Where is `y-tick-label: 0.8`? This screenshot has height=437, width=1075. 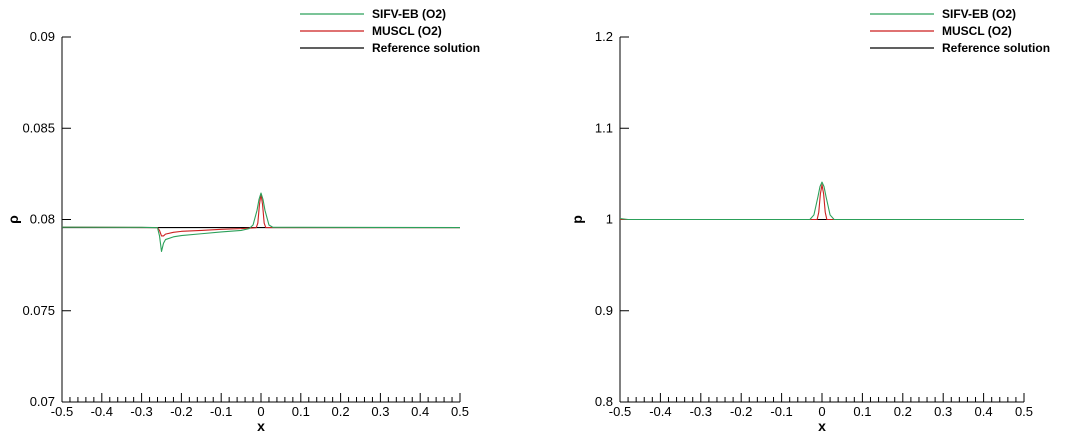 y-tick-label: 0.8 is located at coordinates (604, 401).